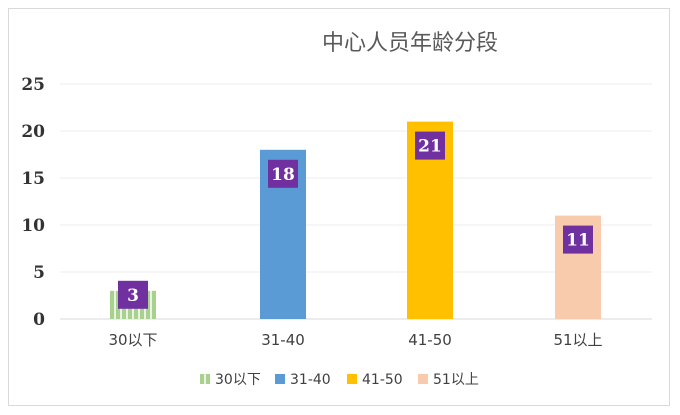 The width and height of the screenshot is (680, 415). I want to click on legend-entry: 51以上, so click(456, 380).